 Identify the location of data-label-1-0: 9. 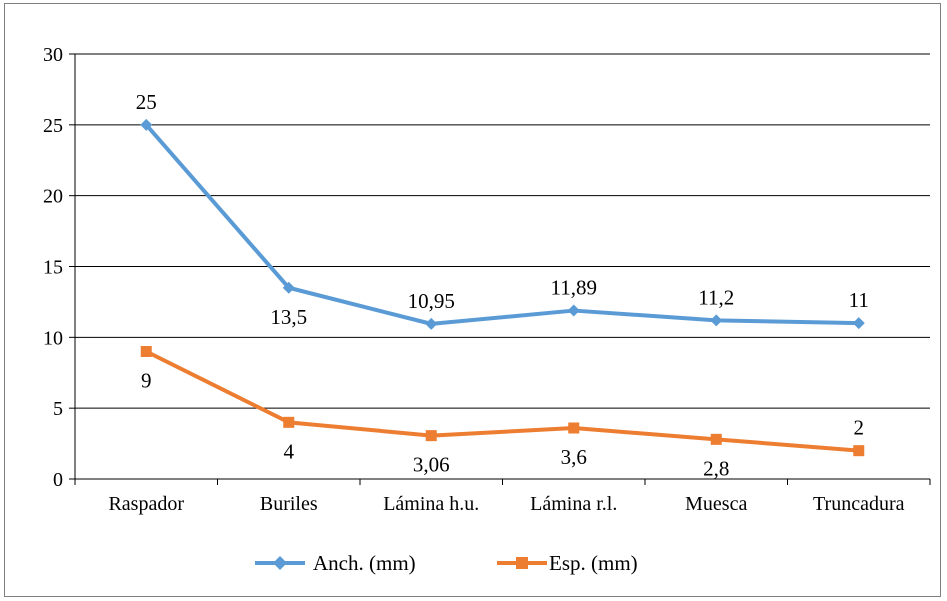
(146, 381).